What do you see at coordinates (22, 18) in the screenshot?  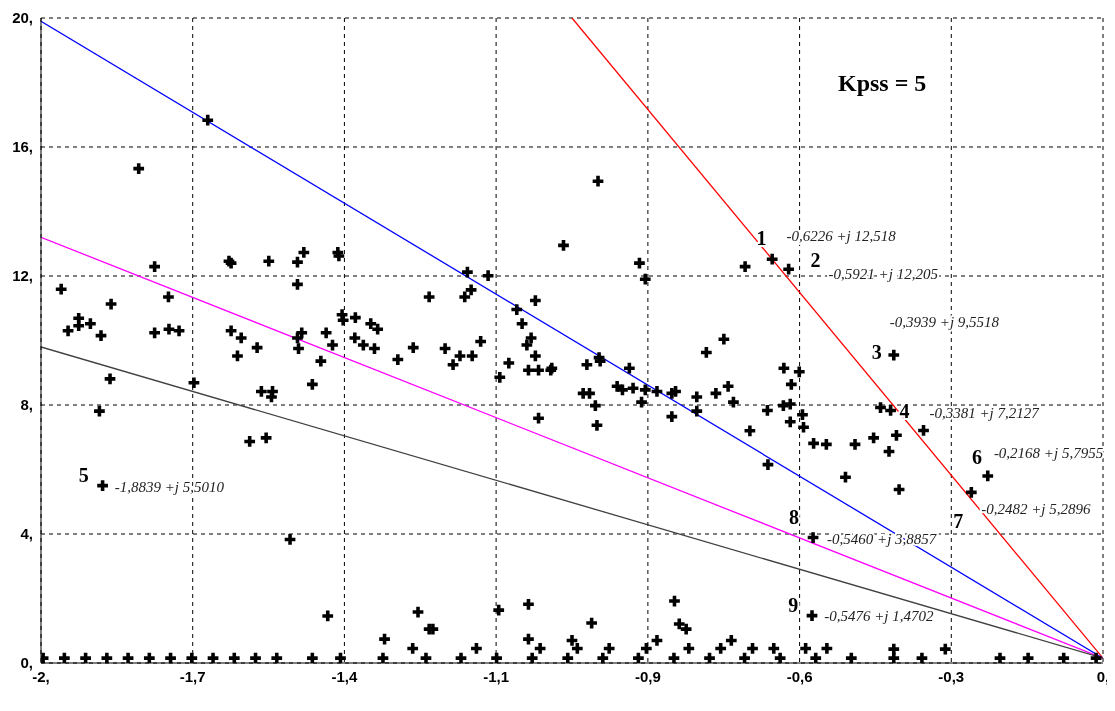 I see `y-tick-label: 20,` at bounding box center [22, 18].